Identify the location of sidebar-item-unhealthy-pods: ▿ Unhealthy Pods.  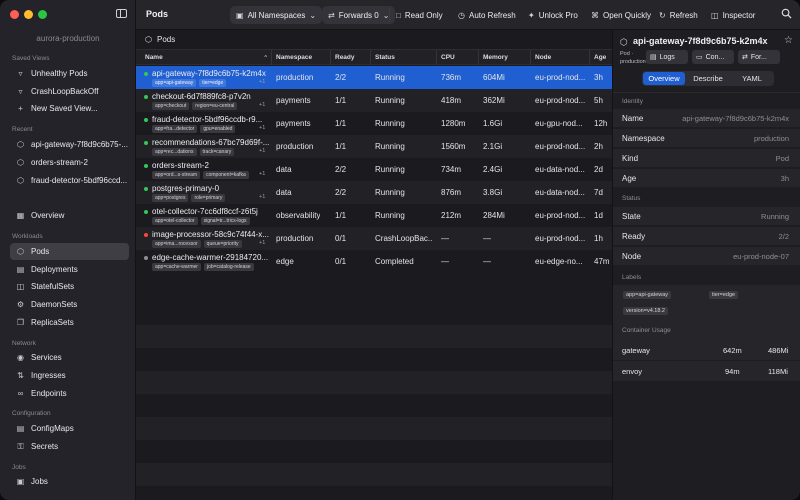
(69, 73).